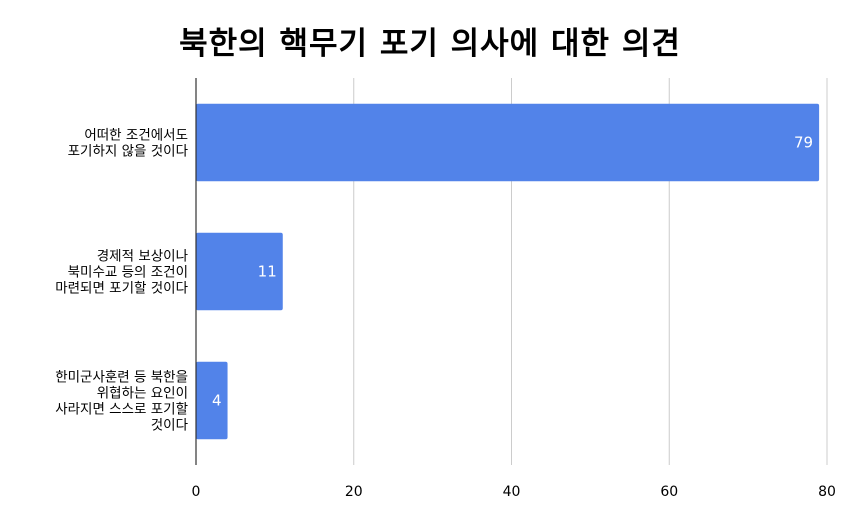  I want to click on x-tick-label: 60, so click(669, 492).